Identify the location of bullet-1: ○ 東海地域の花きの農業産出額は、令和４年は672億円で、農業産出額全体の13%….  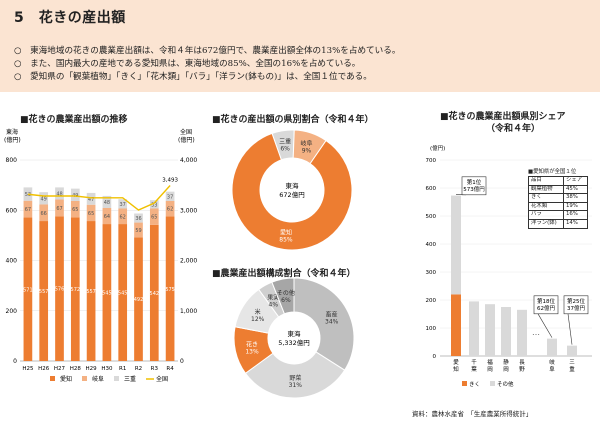
(207, 51).